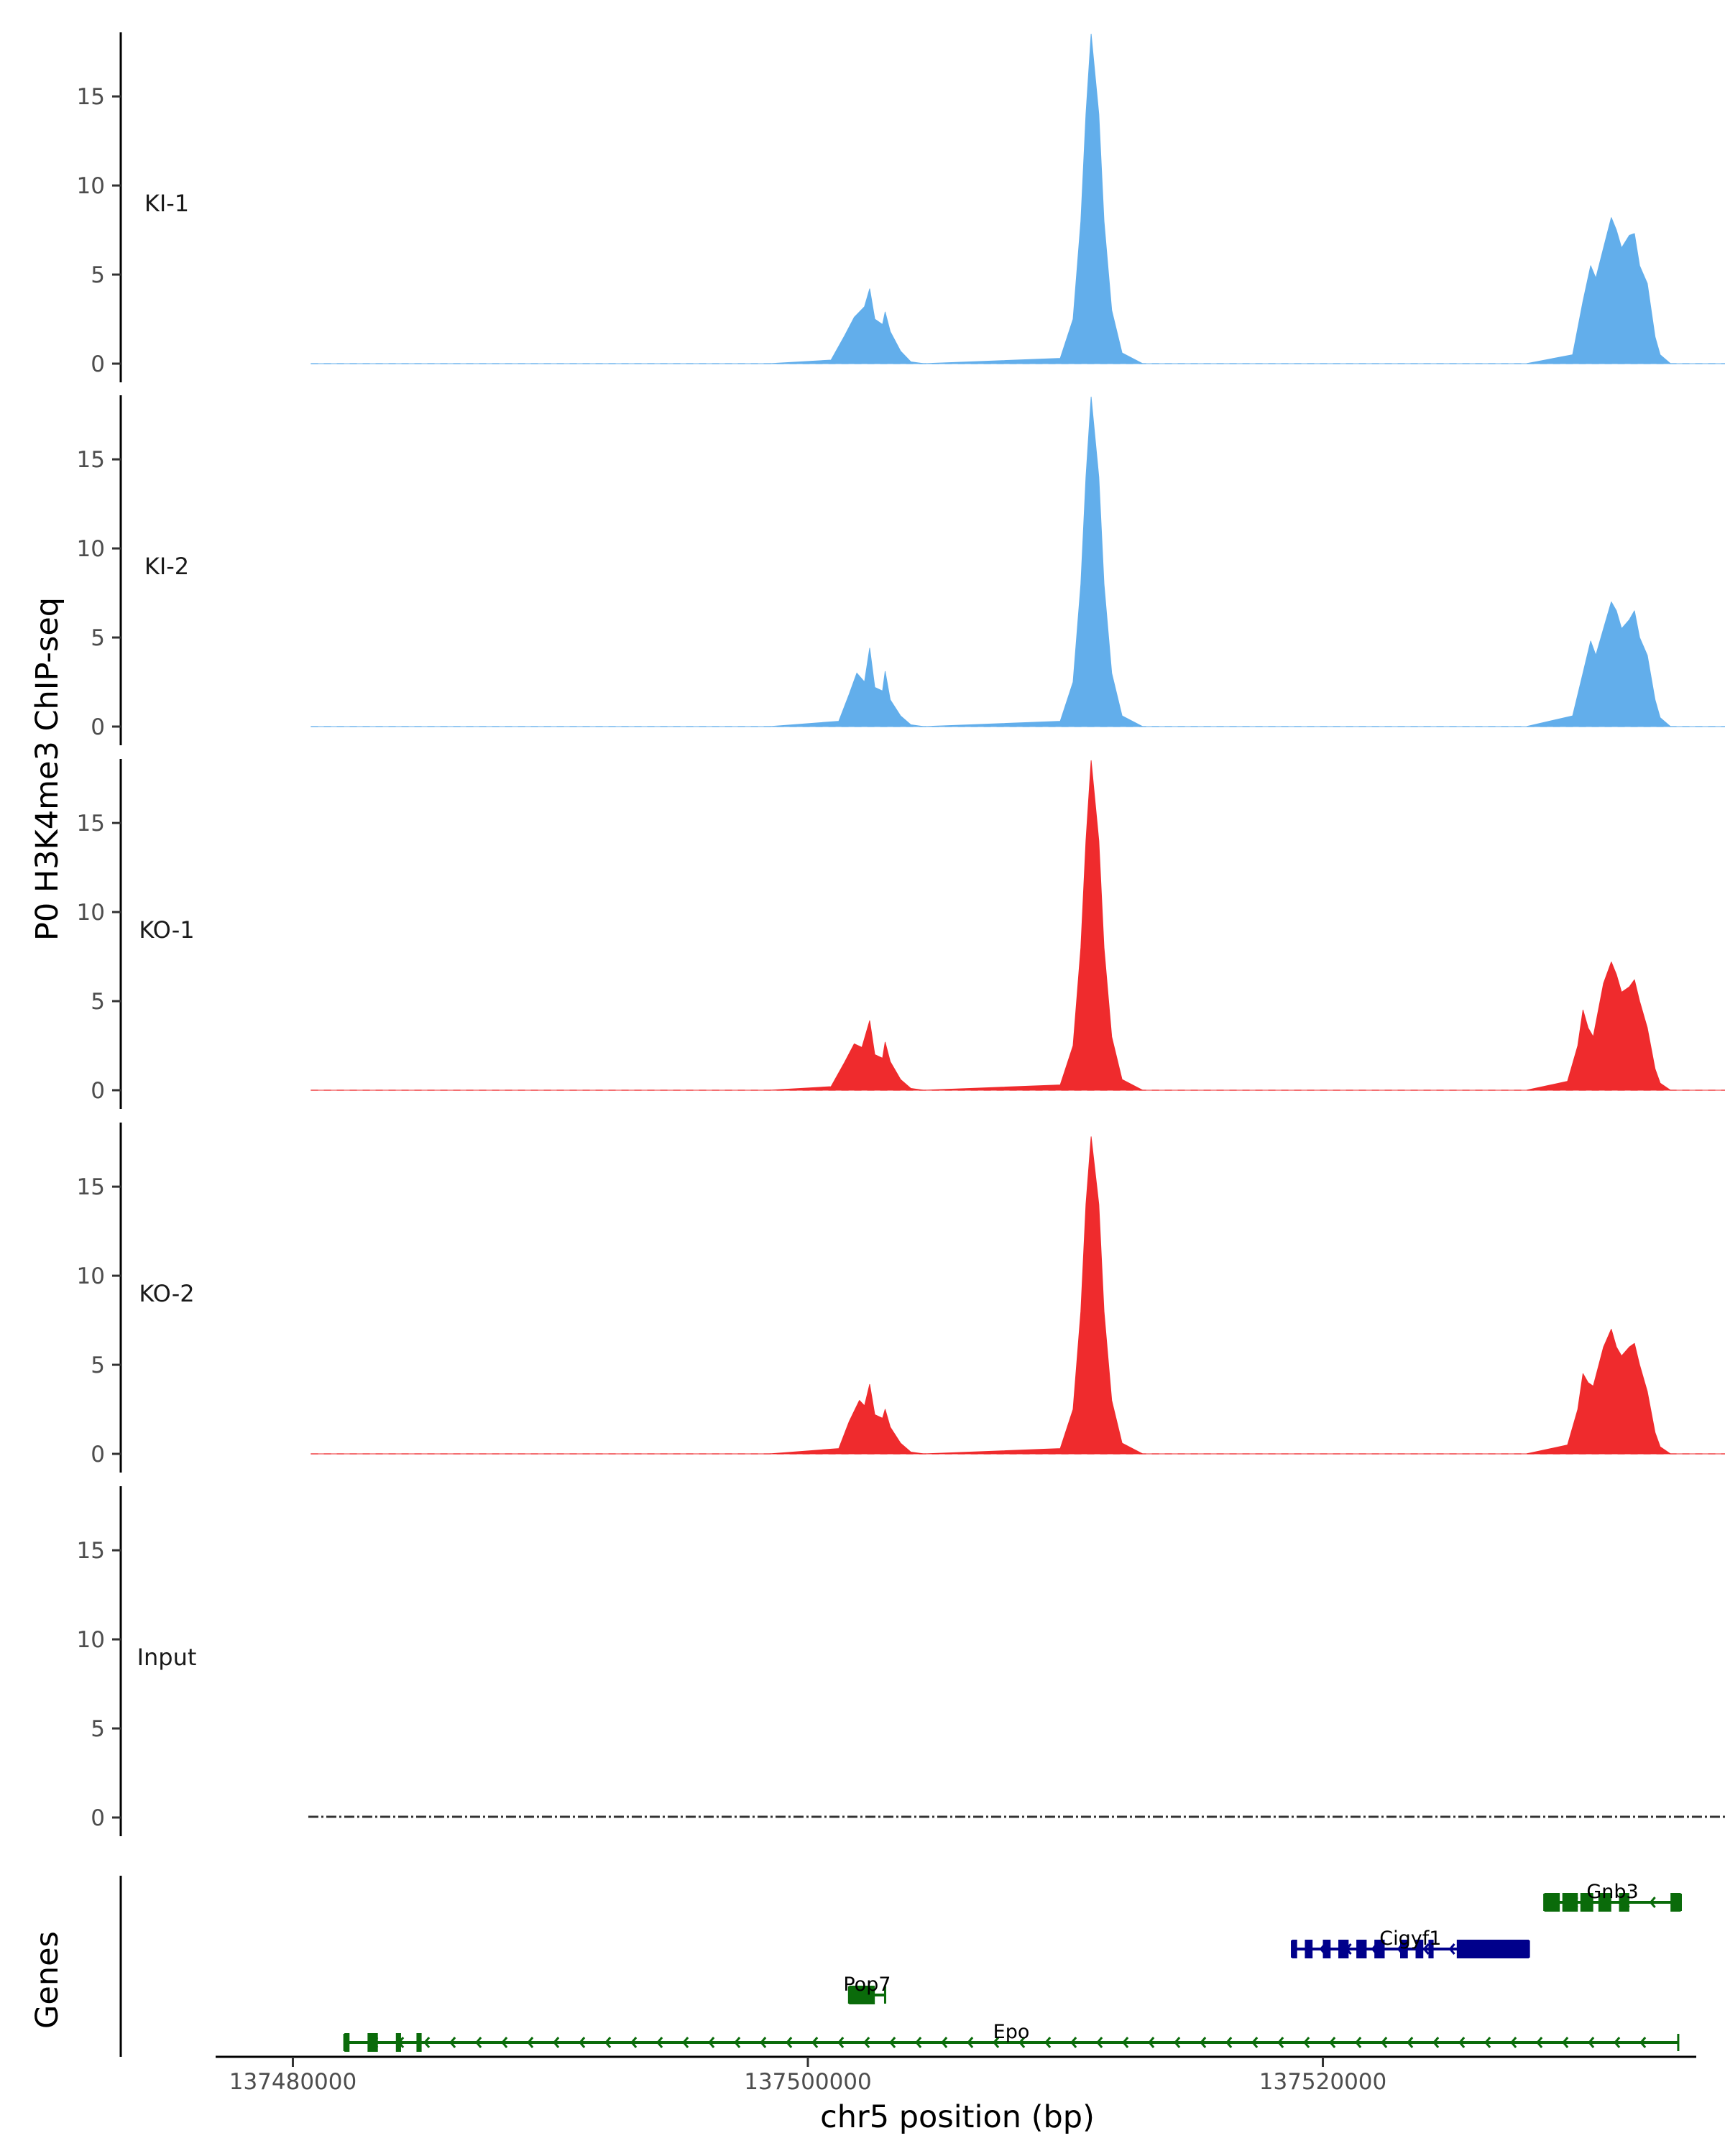 The height and width of the screenshot is (2156, 1725). I want to click on gene-cigyf1: Cigyf1, so click(1410, 1943).